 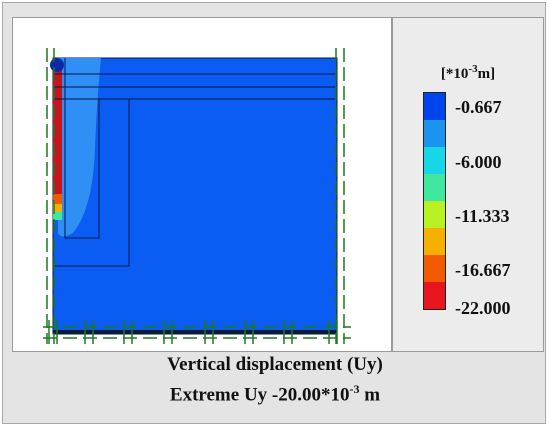 I want to click on caption-title: Vertical displacement (Uy), so click(x=275, y=364).